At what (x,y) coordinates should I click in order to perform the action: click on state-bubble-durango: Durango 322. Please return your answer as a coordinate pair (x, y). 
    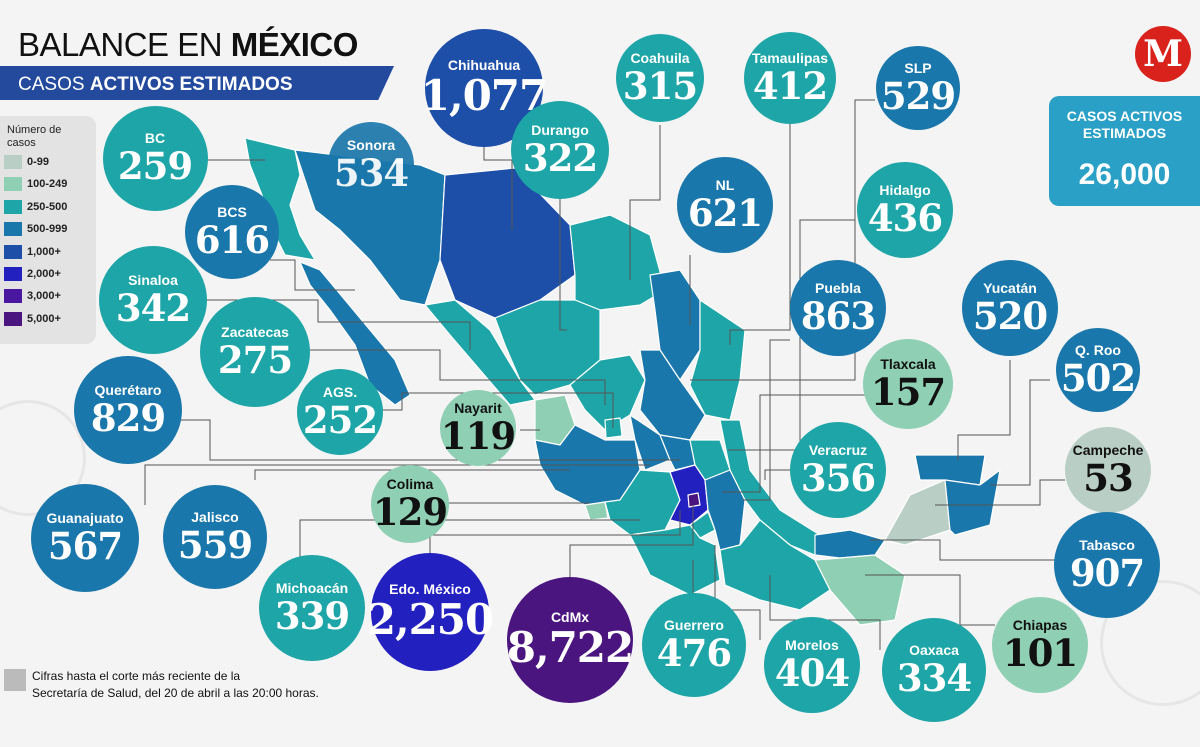
    Looking at the image, I should click on (560, 150).